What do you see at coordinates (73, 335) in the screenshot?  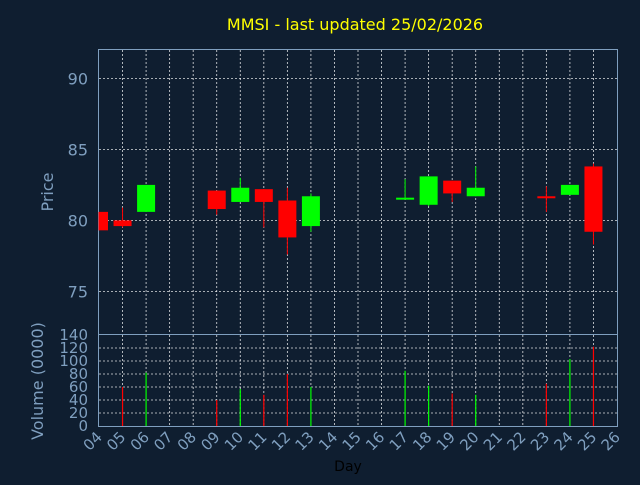 I see `volume-tick-label: 140` at bounding box center [73, 335].